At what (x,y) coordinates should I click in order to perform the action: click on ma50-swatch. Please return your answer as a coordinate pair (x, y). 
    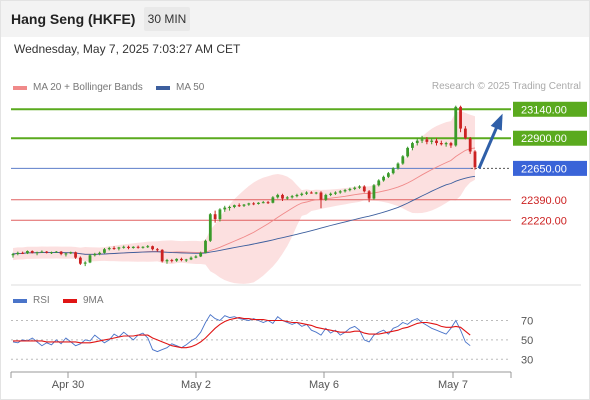
    Looking at the image, I should click on (163, 88).